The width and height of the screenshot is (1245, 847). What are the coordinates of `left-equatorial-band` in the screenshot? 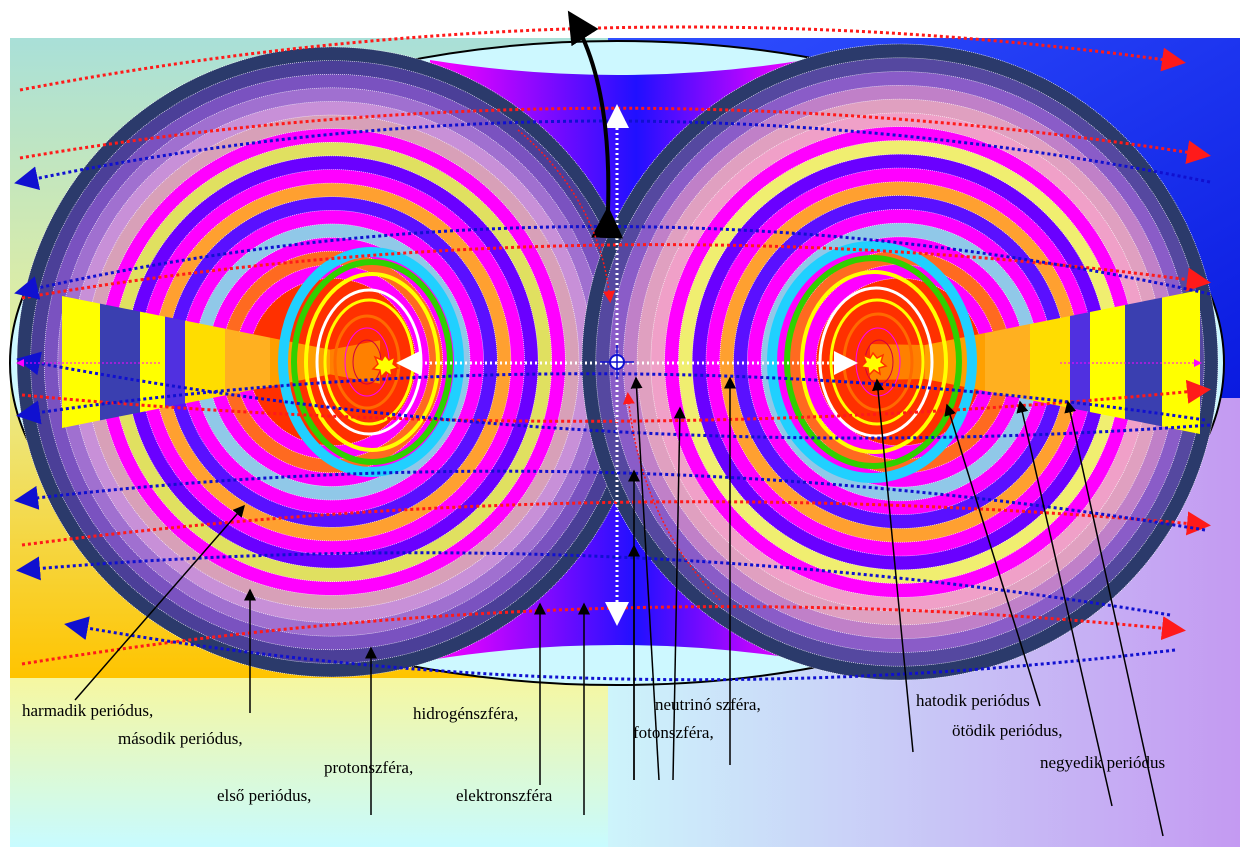 It's located at (221, 362).